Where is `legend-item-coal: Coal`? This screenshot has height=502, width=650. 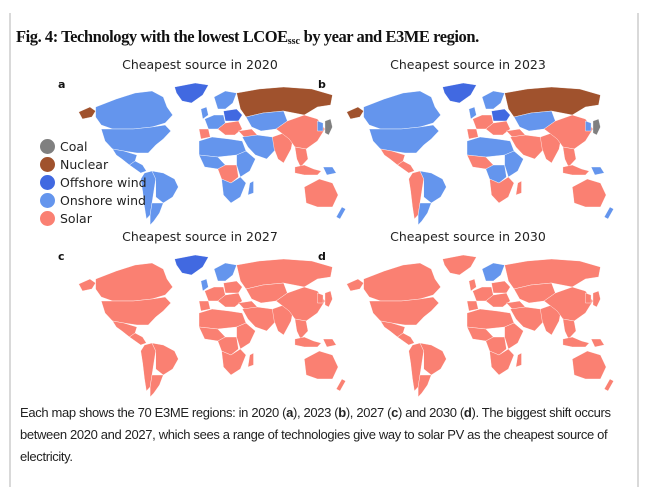
legend-item-coal: Coal is located at coordinates (93, 146).